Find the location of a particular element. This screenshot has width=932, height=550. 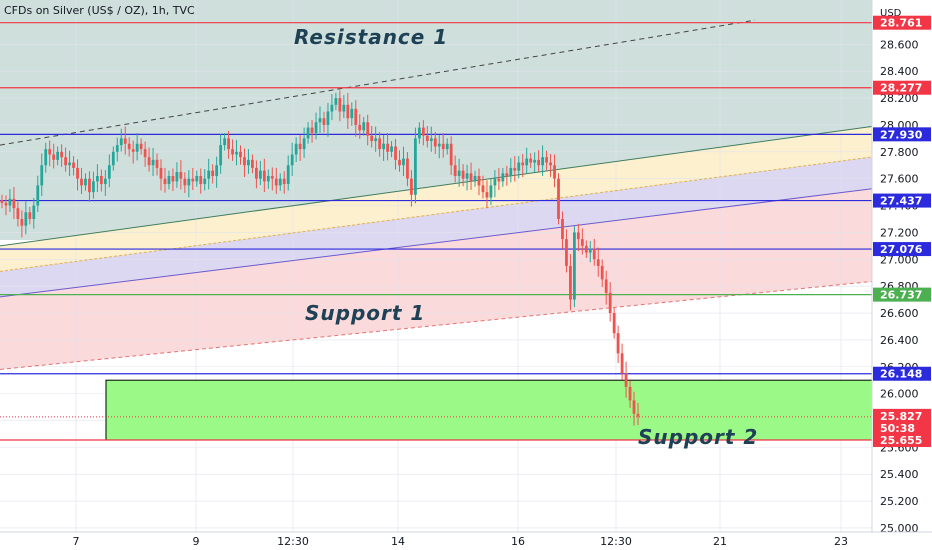

price-badge-top-red is located at coordinates (902, 22).